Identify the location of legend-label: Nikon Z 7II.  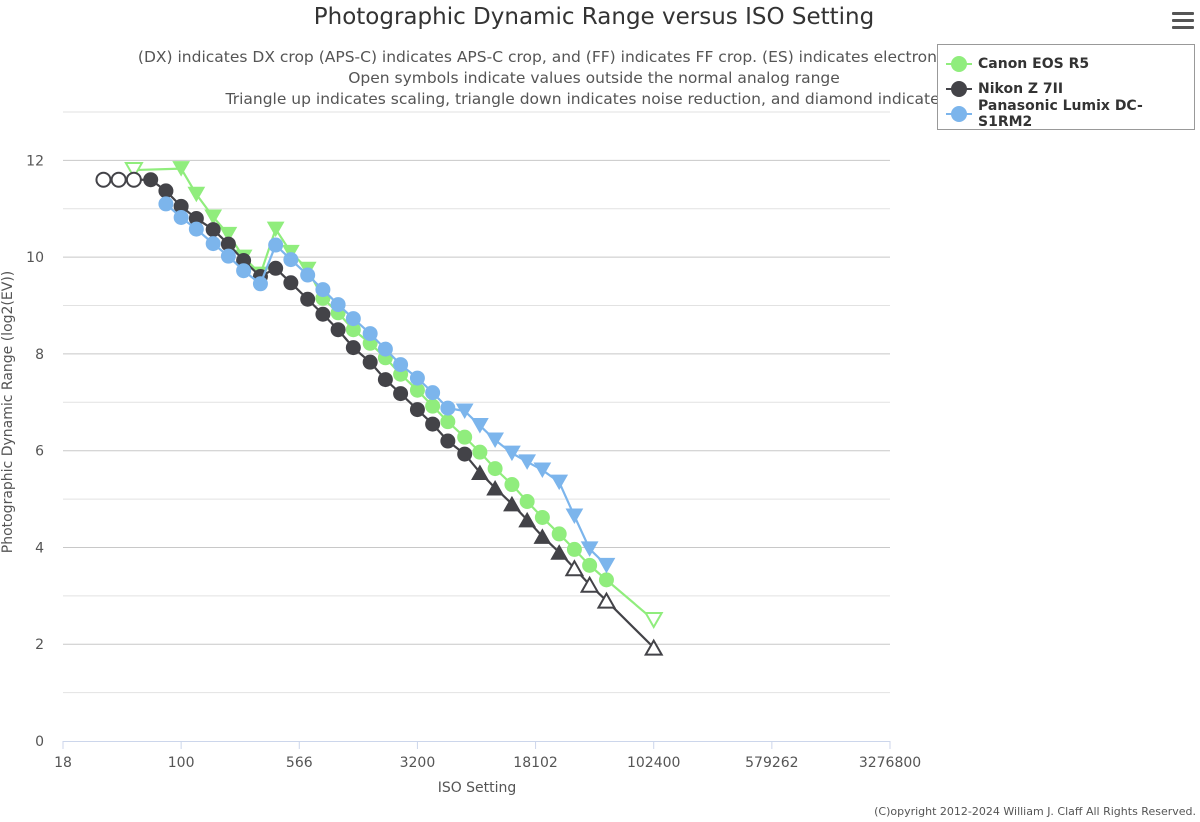
(1021, 88).